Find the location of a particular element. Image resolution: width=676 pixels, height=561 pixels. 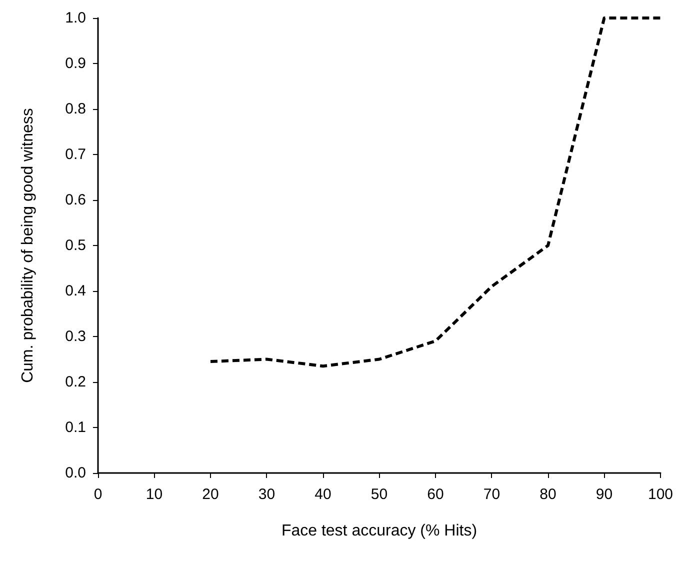

y-tick-label: 0.3 is located at coordinates (75, 336).